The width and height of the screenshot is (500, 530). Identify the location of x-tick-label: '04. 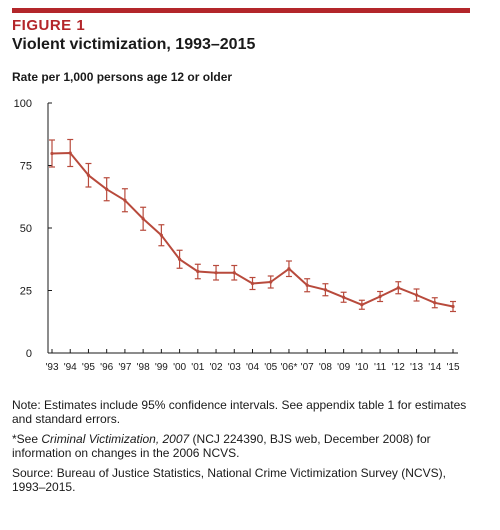
(252, 367).